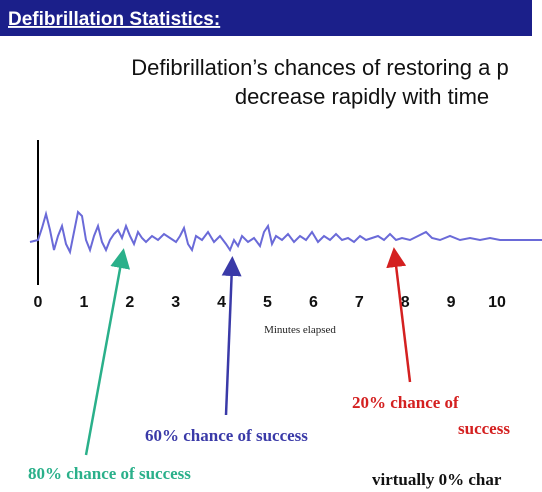 This screenshot has width=542, height=492. Describe the element at coordinates (114, 19) in the screenshot. I see `header-title: Defibrillation Statistics:` at that location.